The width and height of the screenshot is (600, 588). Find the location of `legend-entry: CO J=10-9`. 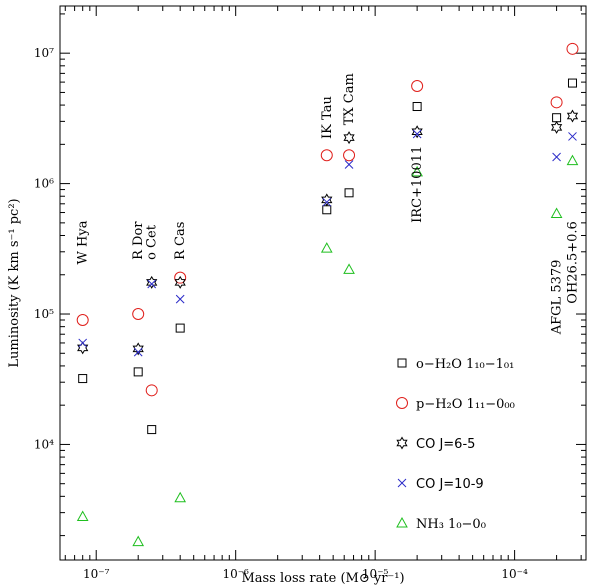

legend-entry: CO J=10-9 is located at coordinates (440, 484).